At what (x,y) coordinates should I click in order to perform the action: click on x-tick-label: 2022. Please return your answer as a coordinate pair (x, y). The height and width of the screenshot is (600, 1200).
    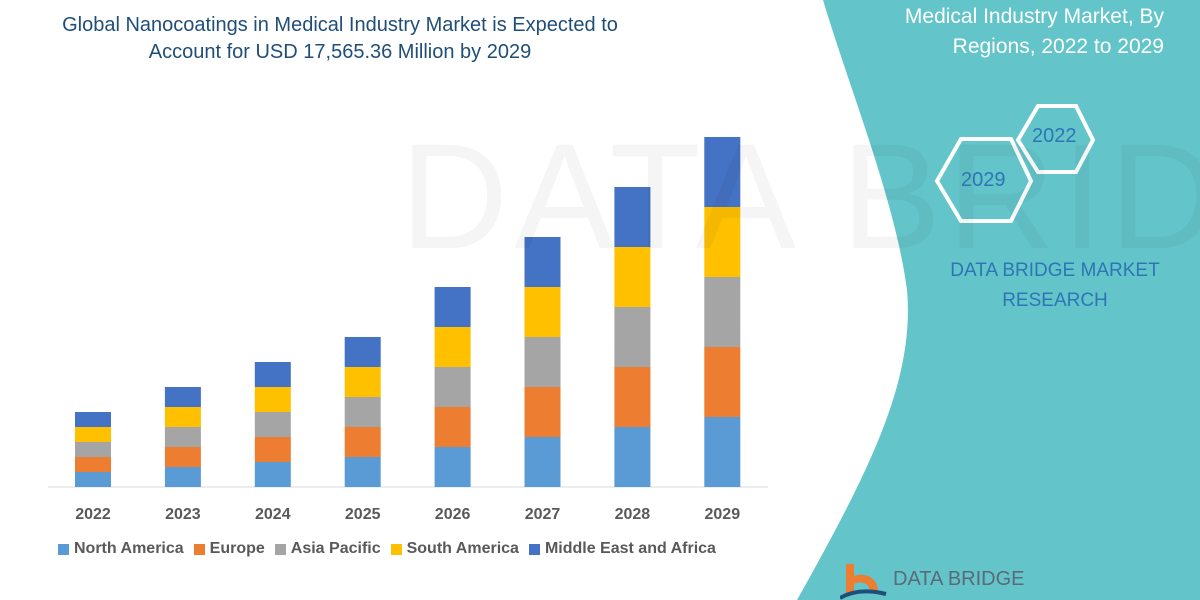
    Looking at the image, I should click on (93, 514).